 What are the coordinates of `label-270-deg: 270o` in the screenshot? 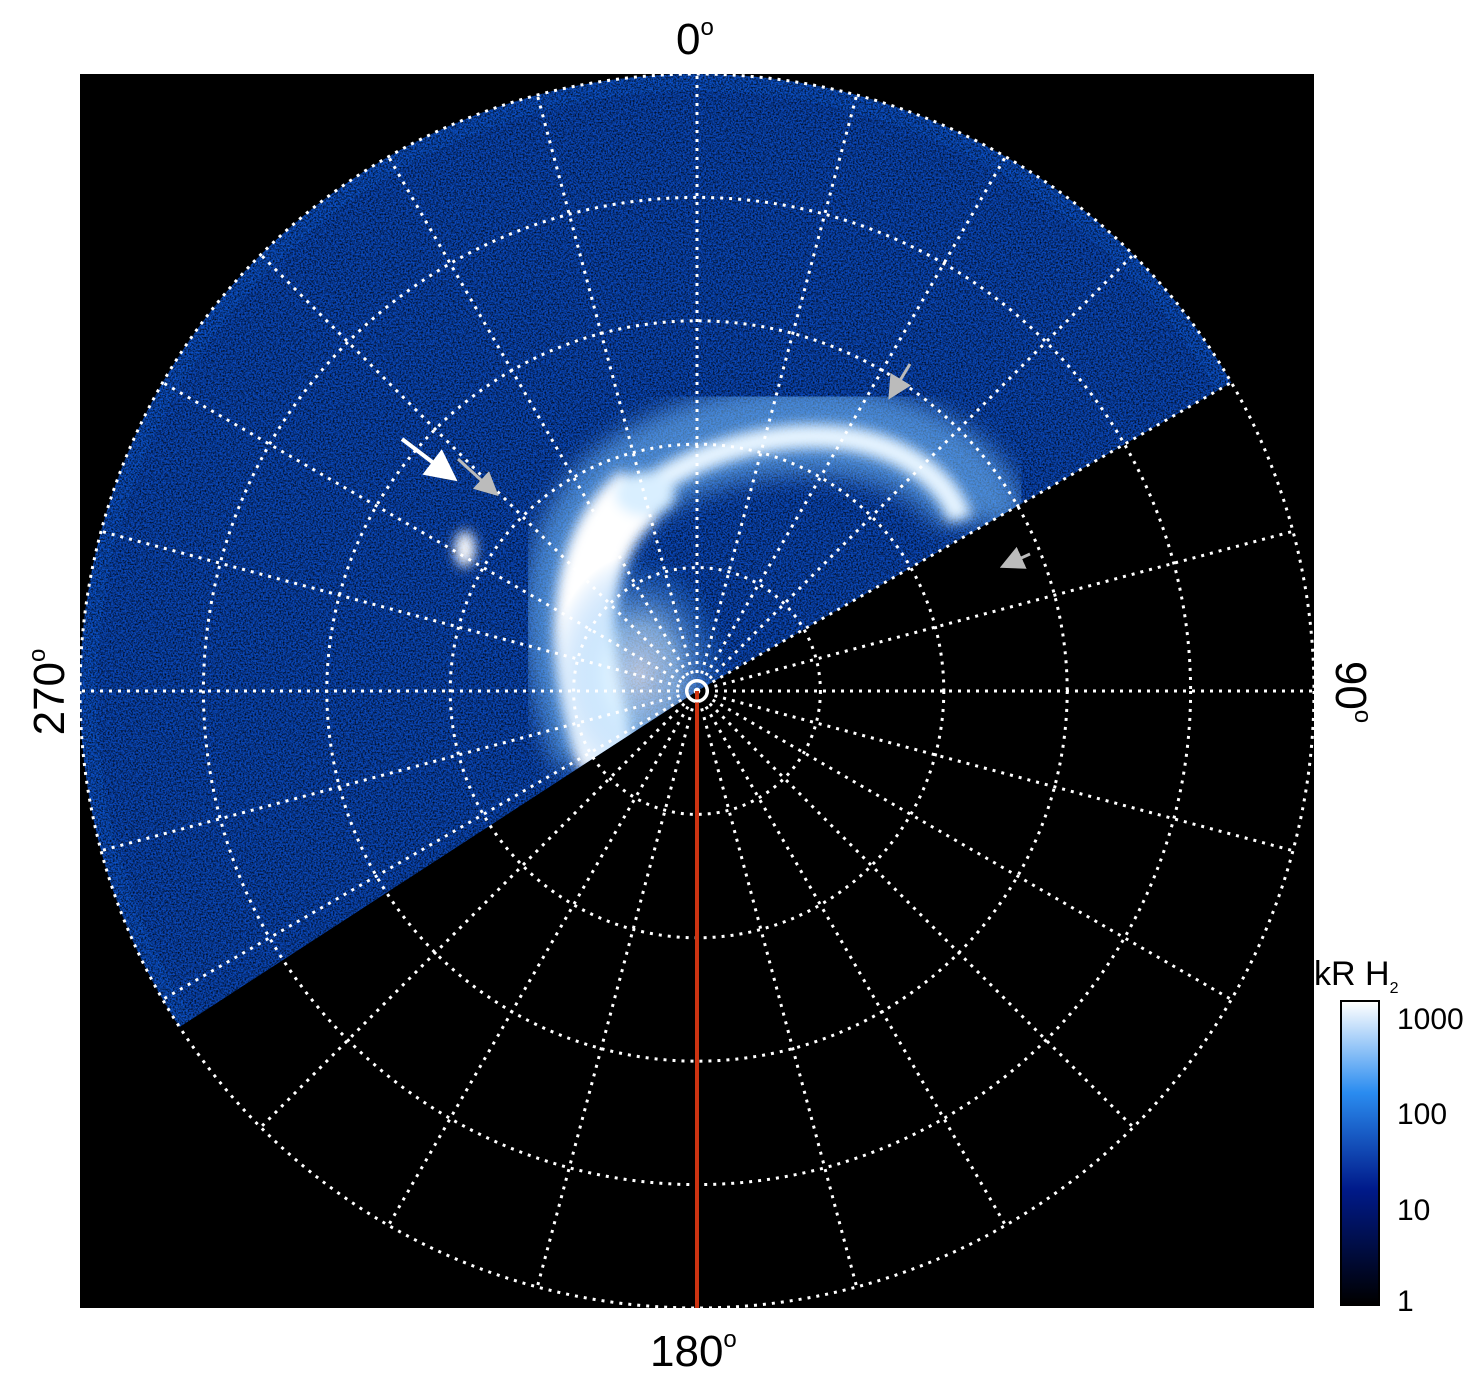 It's located at (49, 692).